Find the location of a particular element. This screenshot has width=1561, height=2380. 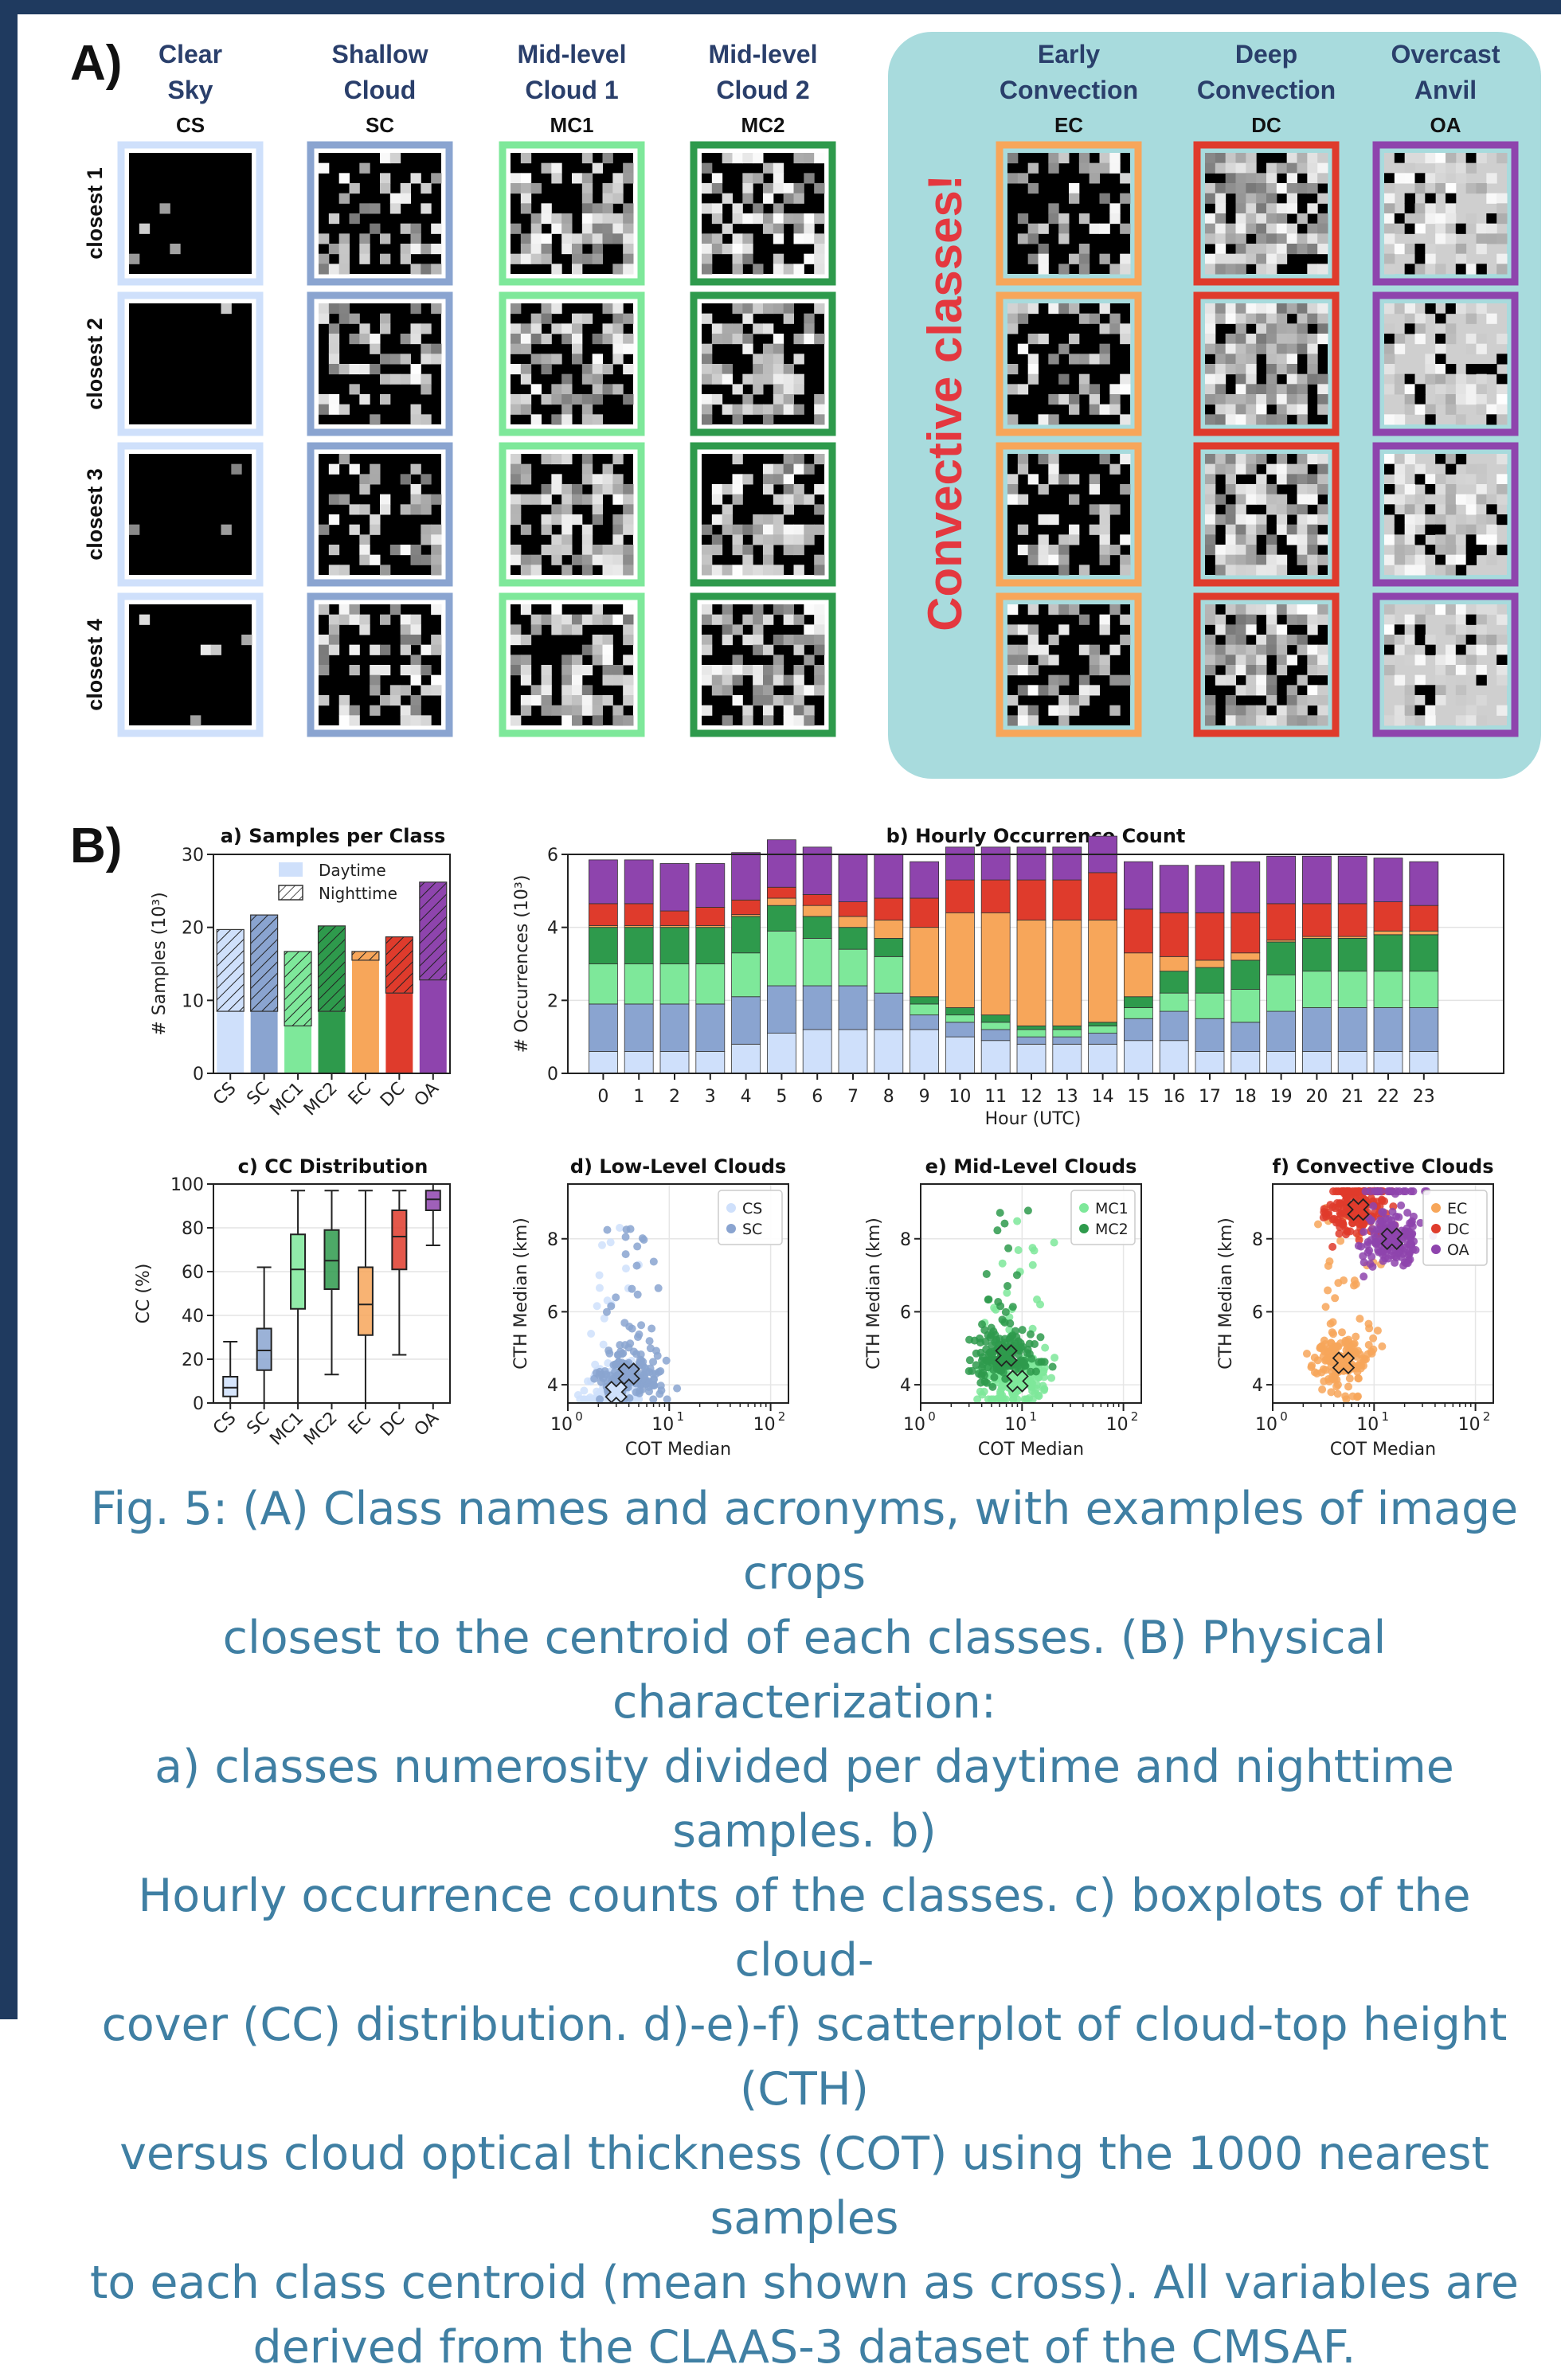

y-tick-label: 80 is located at coordinates (193, 1229).